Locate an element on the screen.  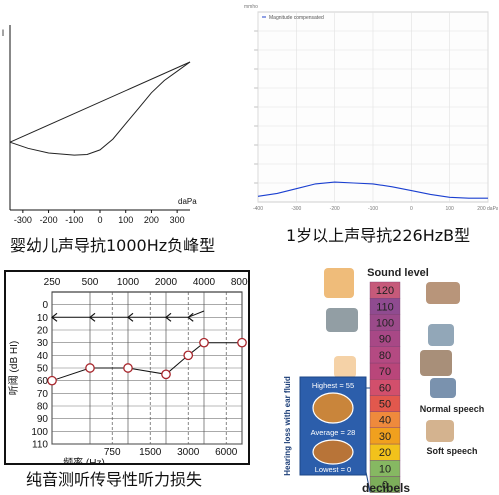
tr-y-label: mmho is located at coordinates (251, 7).